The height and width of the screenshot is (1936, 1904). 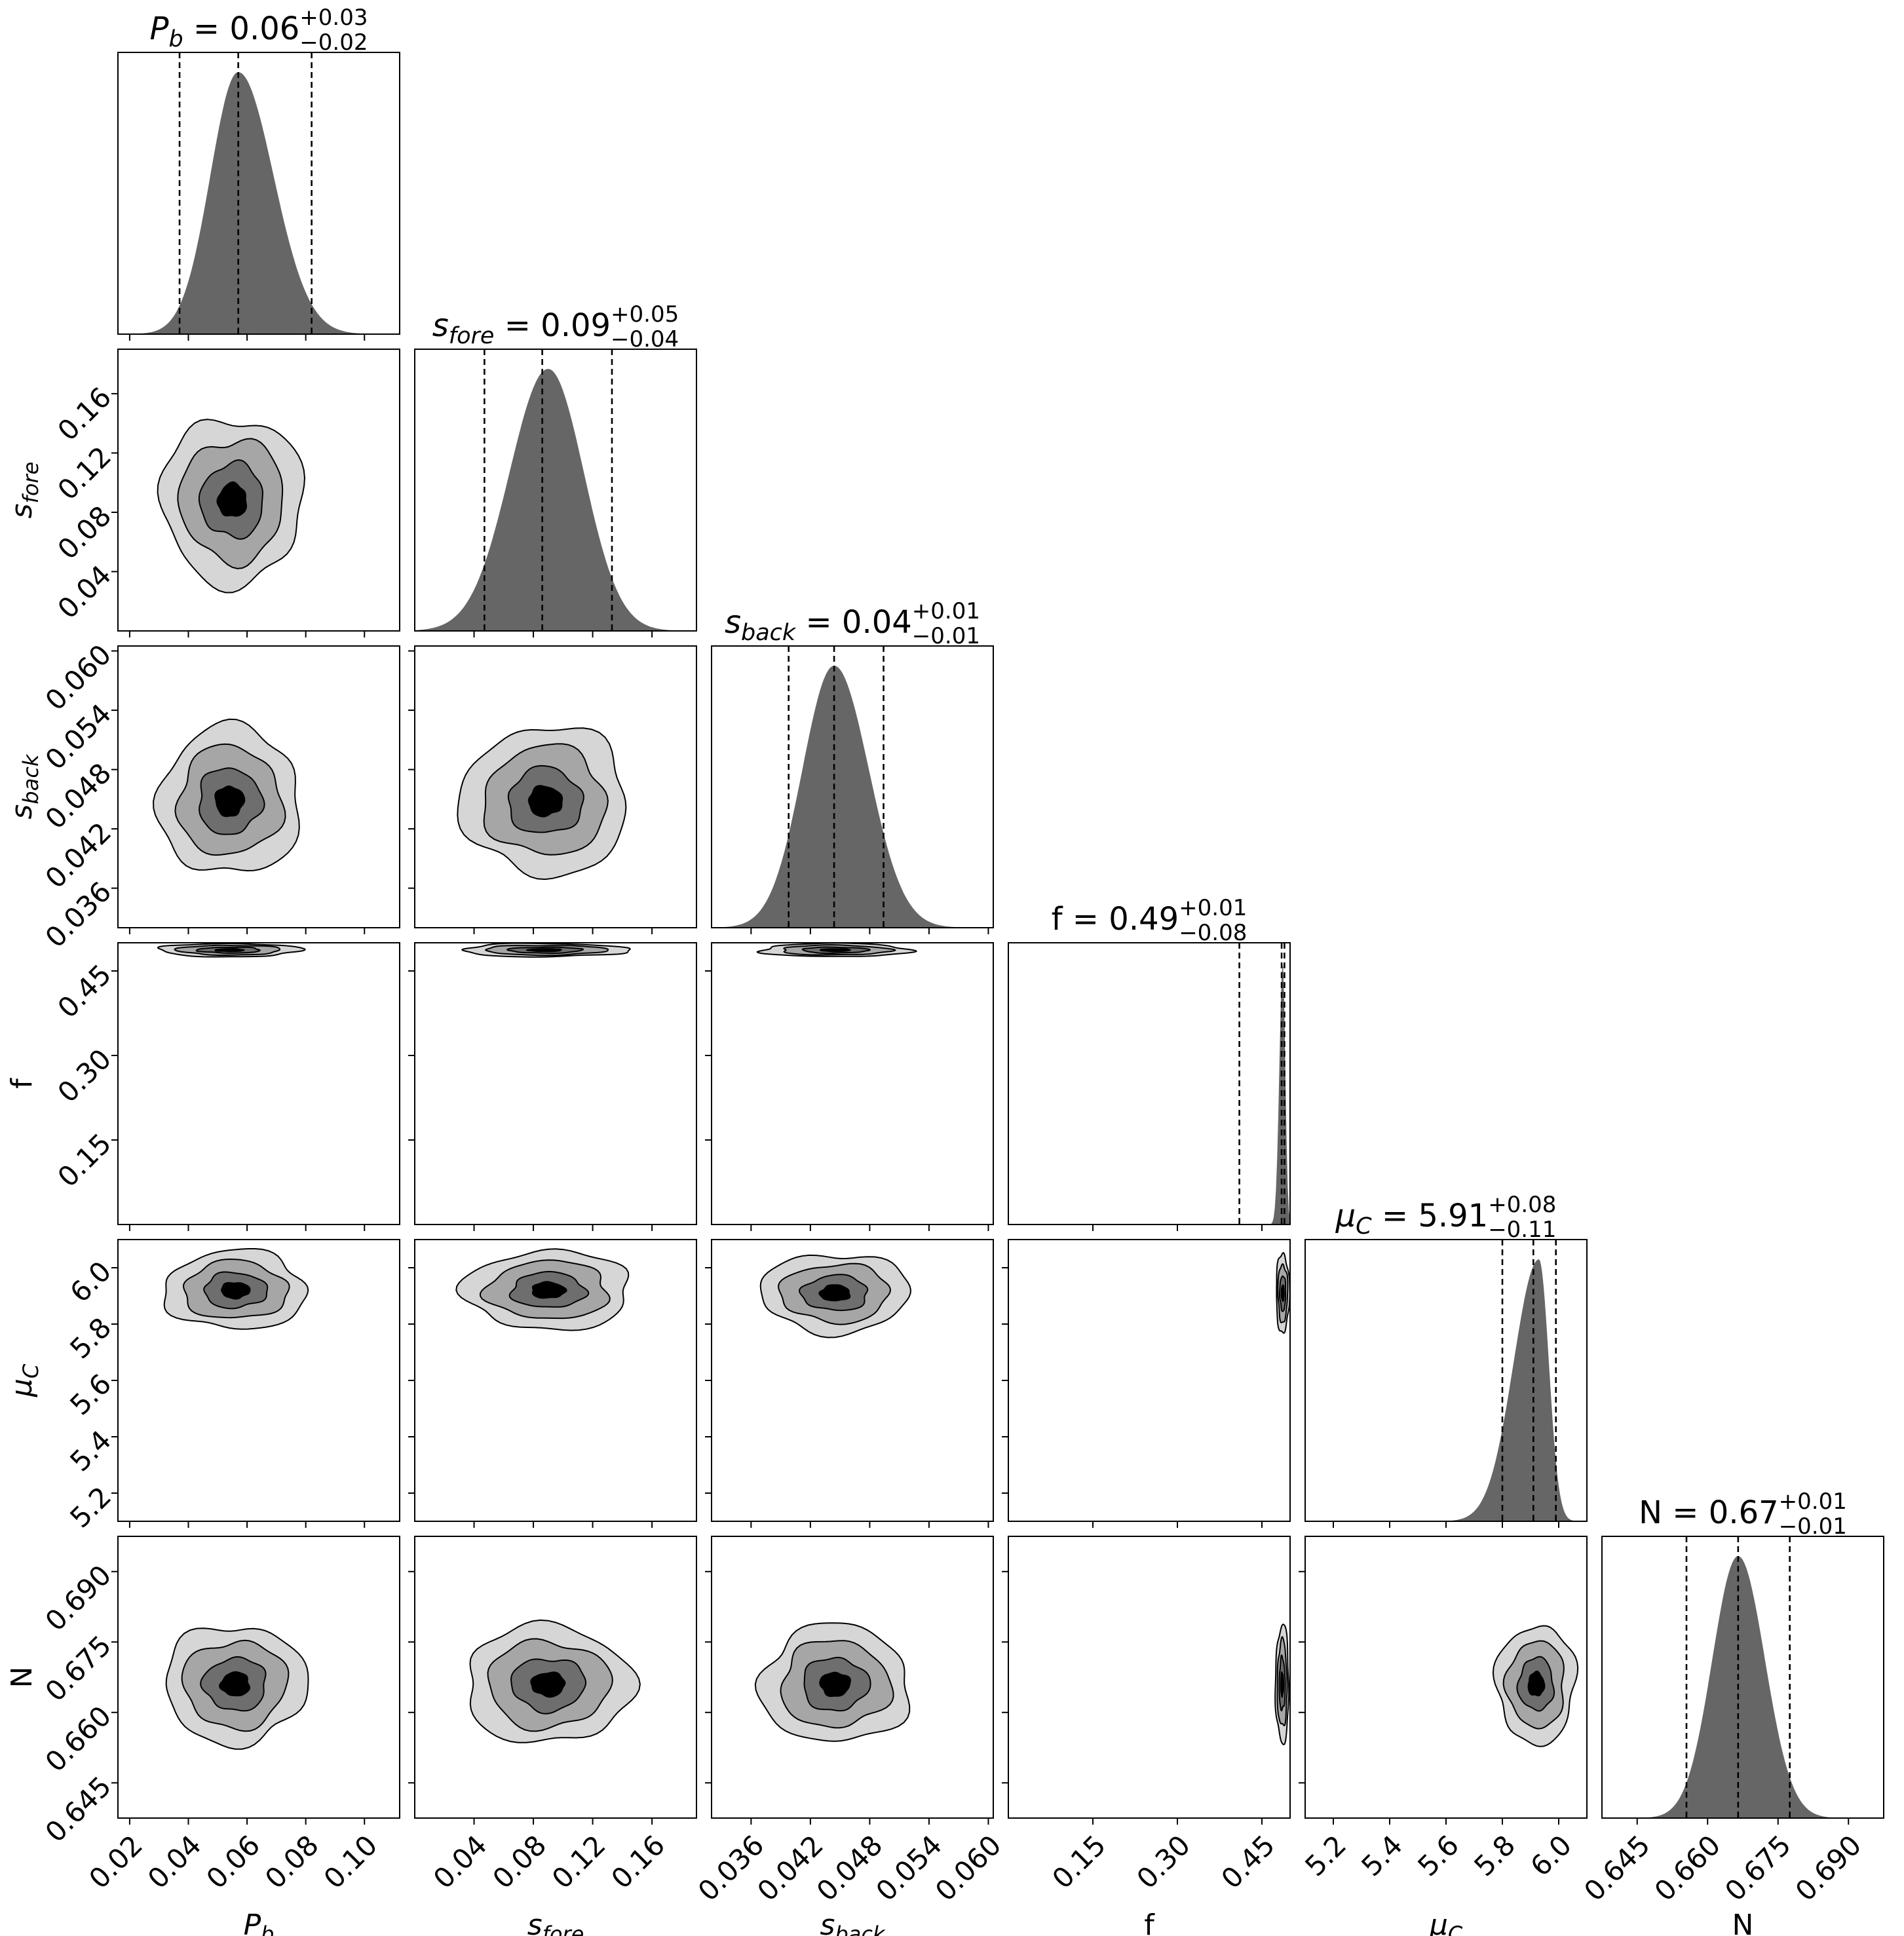 What do you see at coordinates (1551, 1856) in the screenshot?
I see `x-tick-label: 6.0` at bounding box center [1551, 1856].